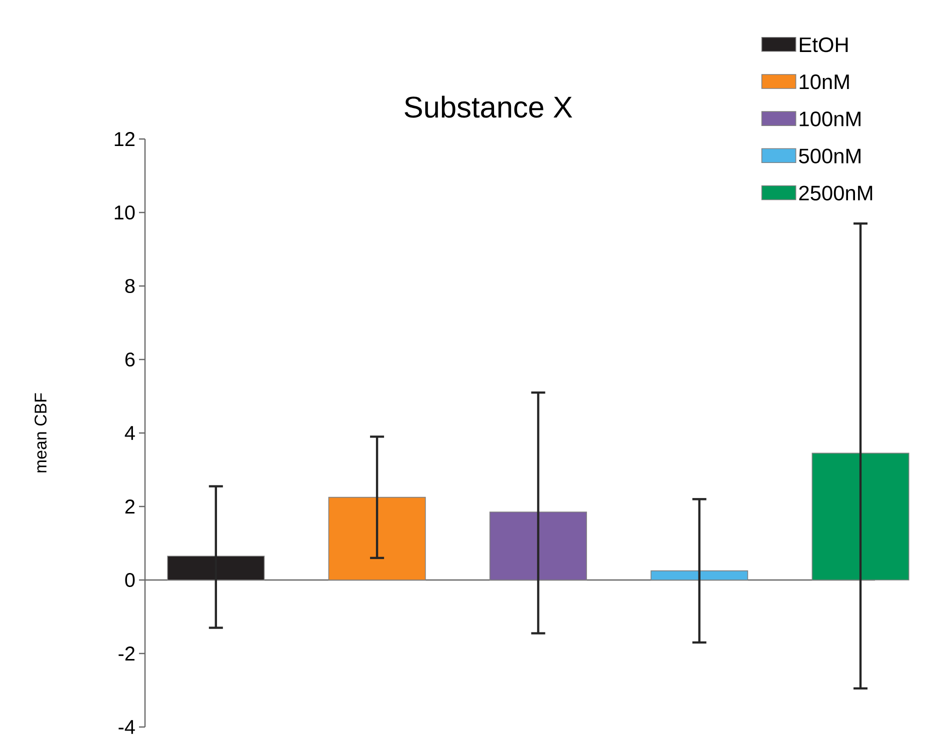 The height and width of the screenshot is (744, 937). I want to click on y-tick-label: 8, so click(130, 286).